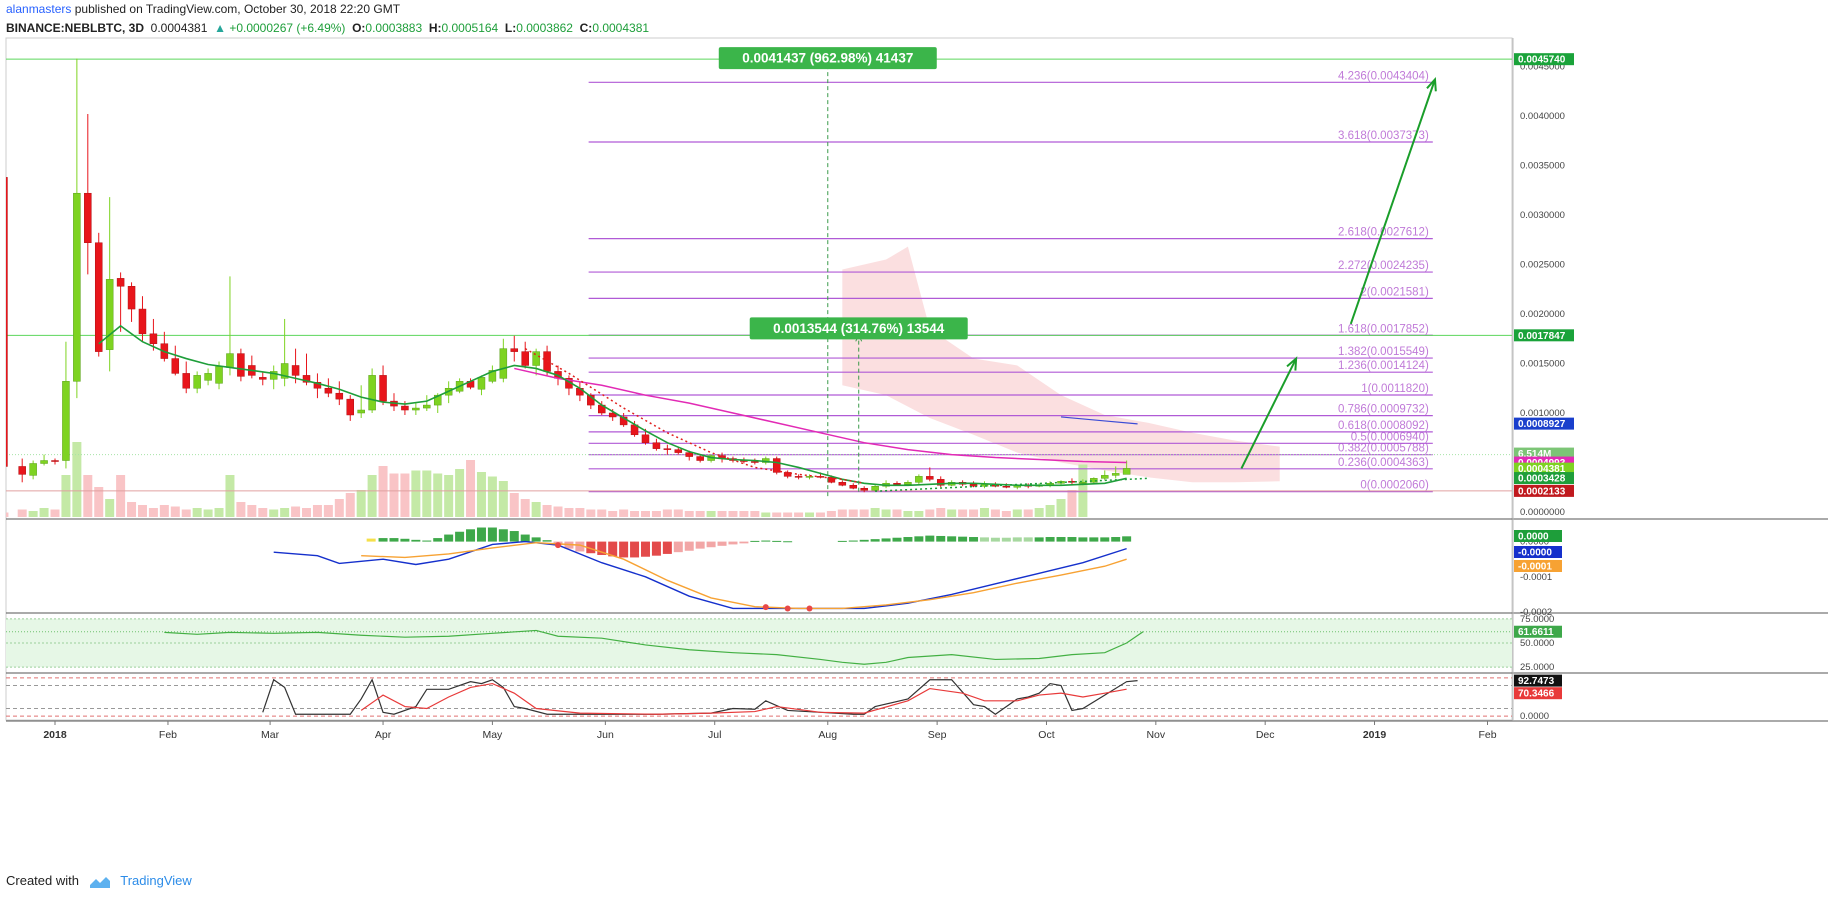  Describe the element at coordinates (99, 882) in the screenshot. I see `tradingview-logo-icon` at that location.